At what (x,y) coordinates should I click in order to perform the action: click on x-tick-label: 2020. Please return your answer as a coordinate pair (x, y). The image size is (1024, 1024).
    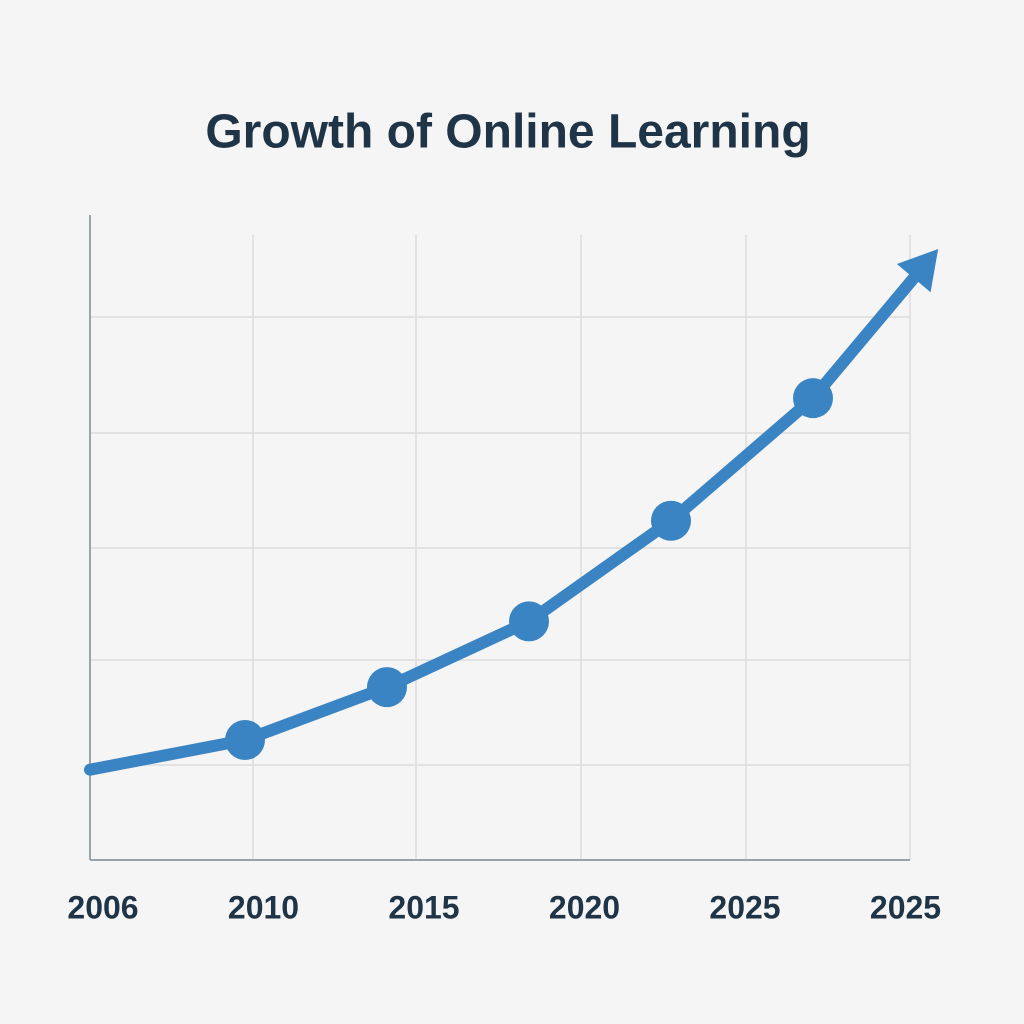
    Looking at the image, I should click on (584, 907).